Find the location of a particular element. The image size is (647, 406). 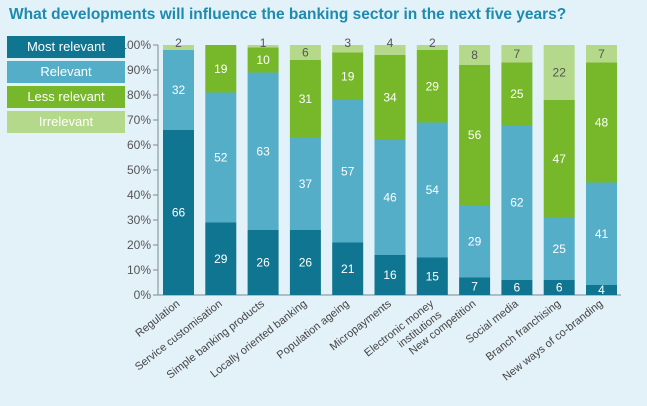

y-tick-label: 10% is located at coordinates (139, 270).